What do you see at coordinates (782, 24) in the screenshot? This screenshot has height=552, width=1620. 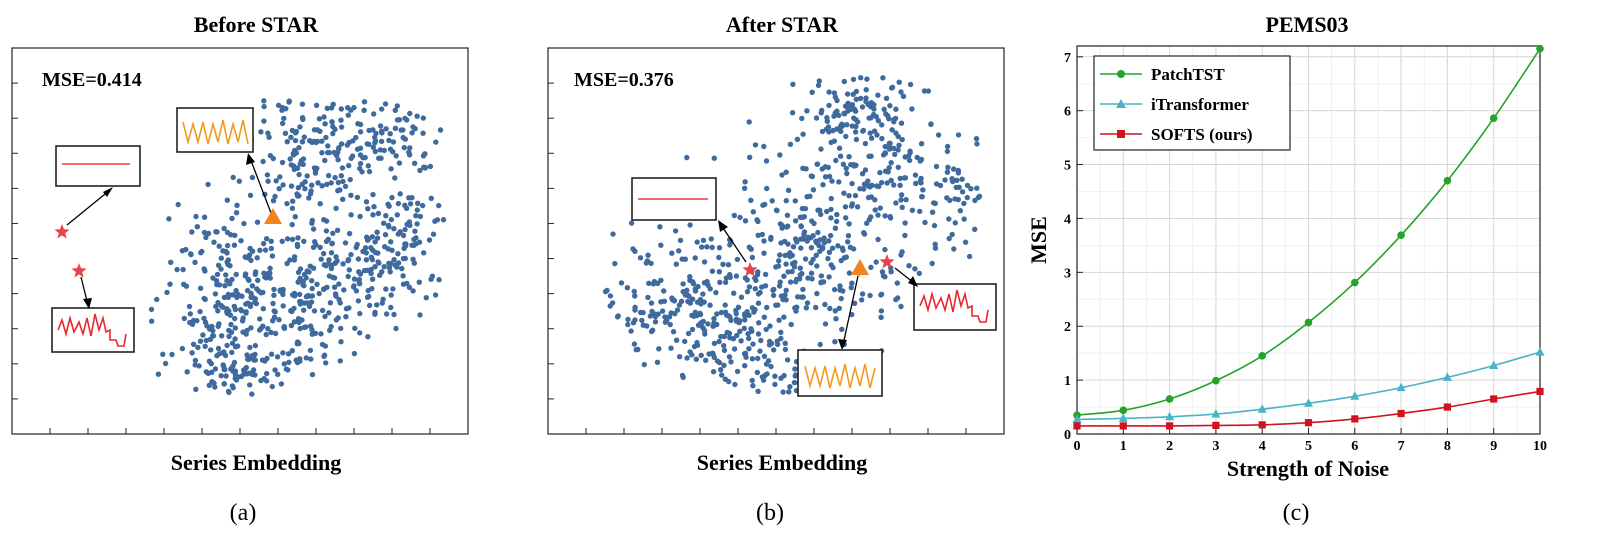 I see `panel-b-title: After STAR` at bounding box center [782, 24].